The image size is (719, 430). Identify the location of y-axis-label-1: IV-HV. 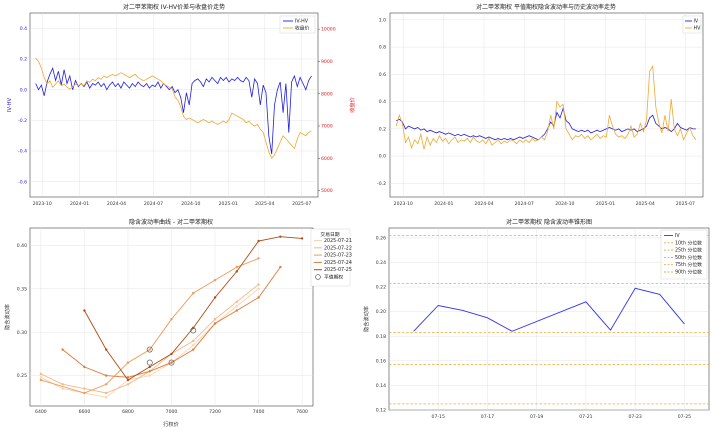
(10, 105).